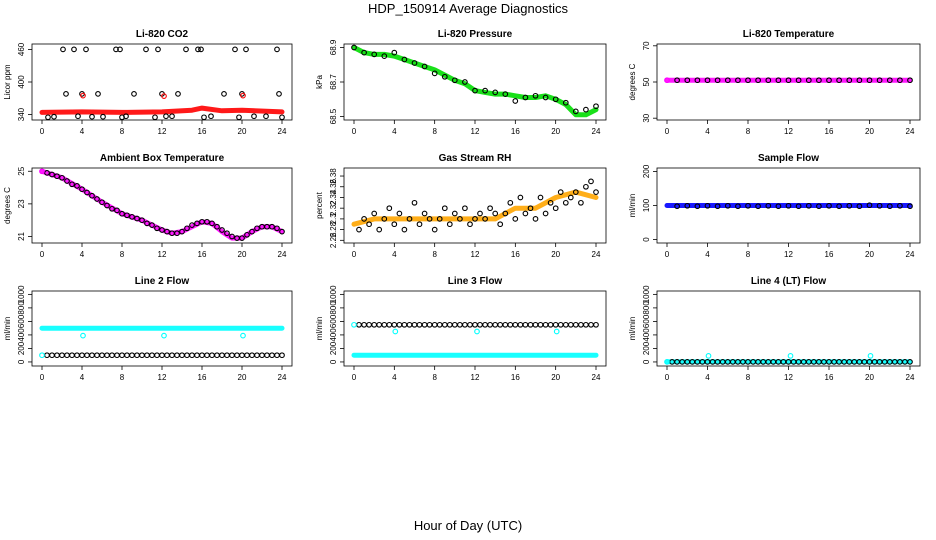 This screenshot has width=936, height=540. I want to click on x-tick-label: 20, so click(869, 254).